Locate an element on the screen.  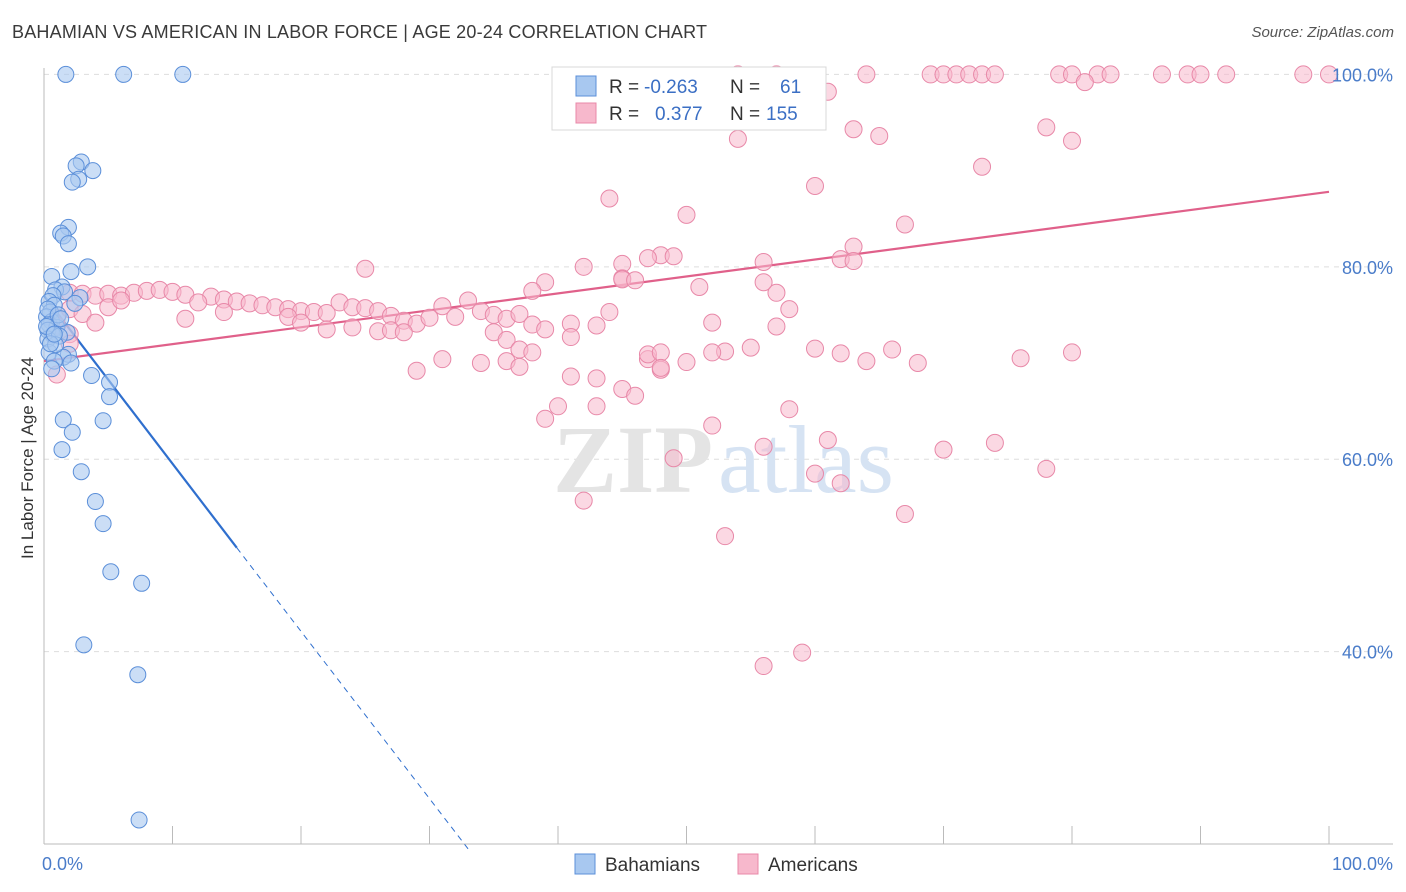
bahamians-trend-extension is located at coordinates (352, 698).